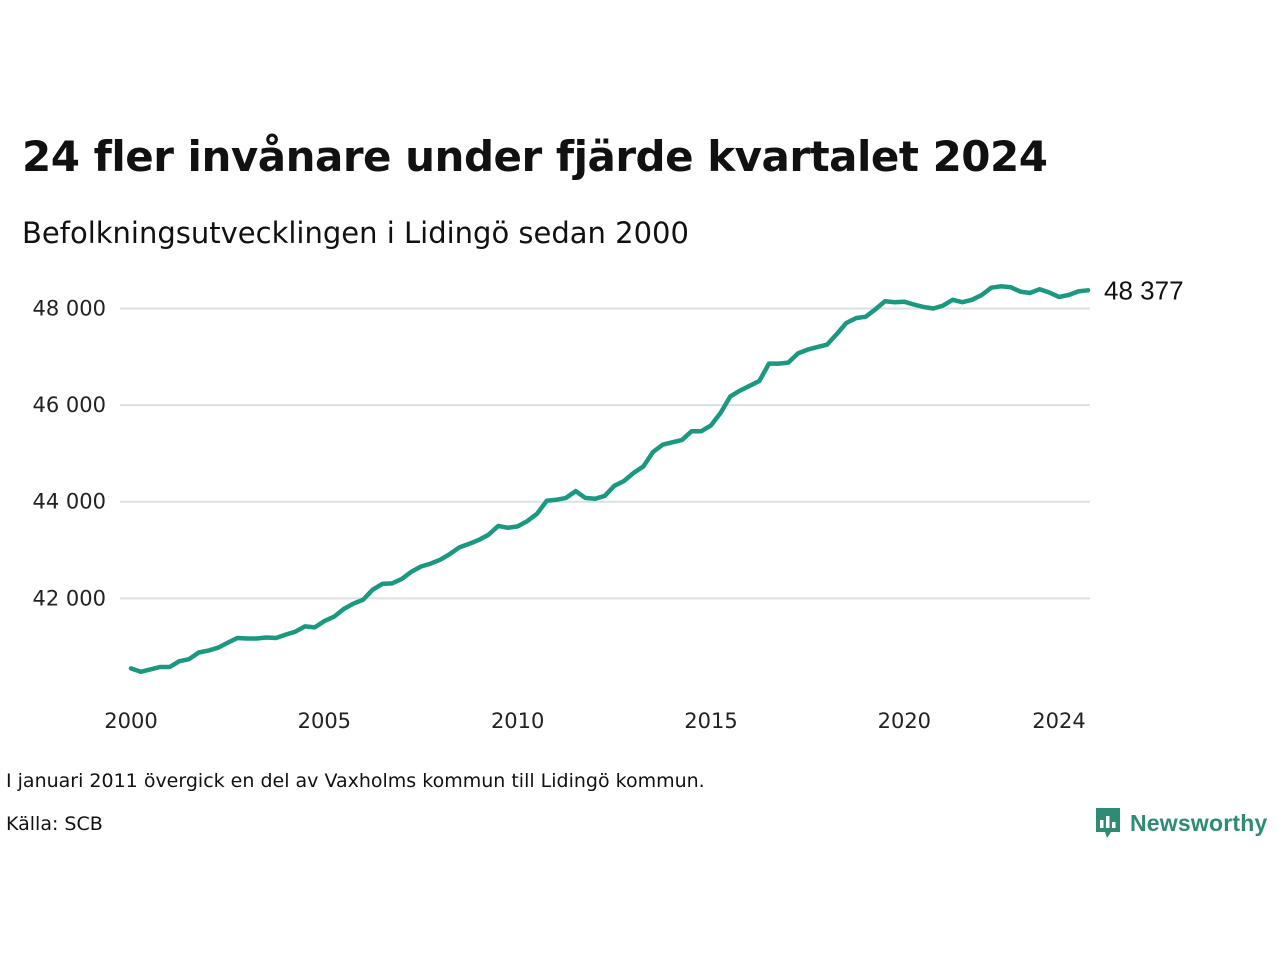 The width and height of the screenshot is (1280, 960). I want to click on x-tick-label: 2020, so click(904, 721).